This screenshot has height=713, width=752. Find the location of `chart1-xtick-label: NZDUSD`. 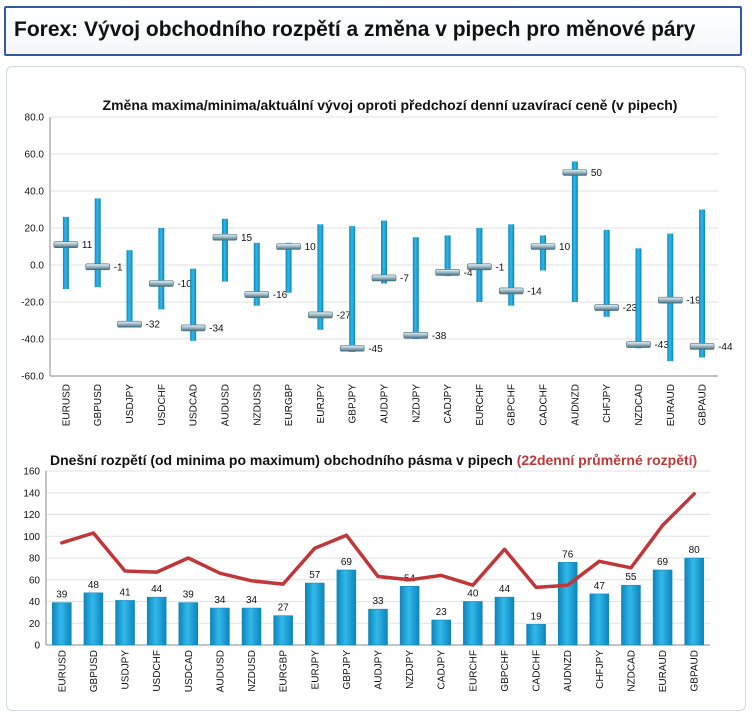

chart1-xtick-label: NZDUSD is located at coordinates (257, 405).